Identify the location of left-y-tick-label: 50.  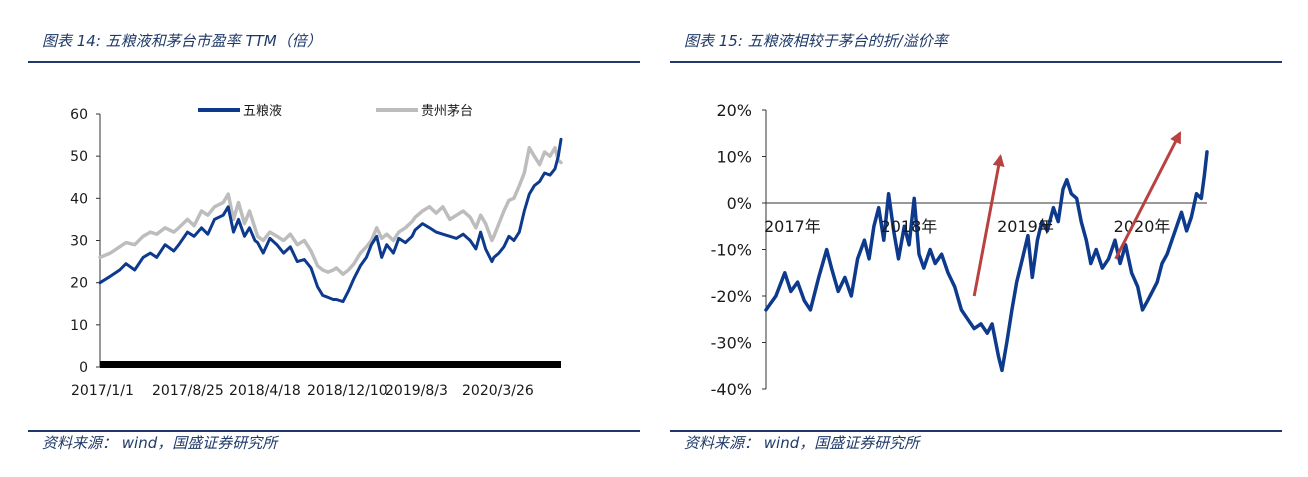
(79, 157).